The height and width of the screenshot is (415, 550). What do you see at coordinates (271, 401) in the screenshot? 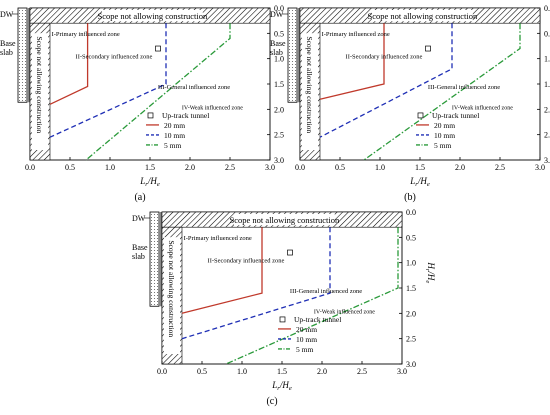
I see `panel-label: (c)` at bounding box center [271, 401].